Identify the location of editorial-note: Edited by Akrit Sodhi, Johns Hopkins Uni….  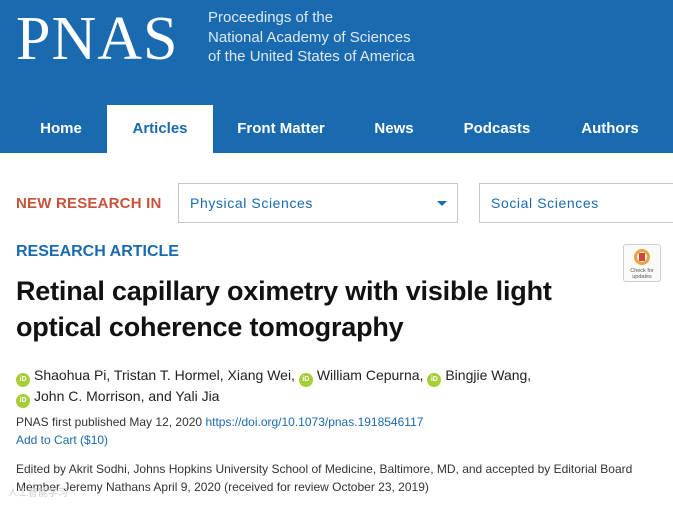
(324, 478).